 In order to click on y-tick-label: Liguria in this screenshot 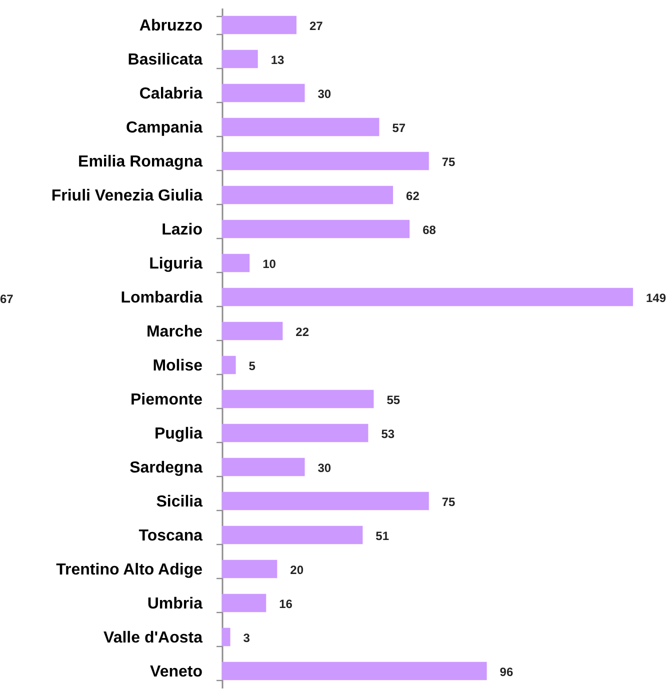, I will do `click(176, 264)`.